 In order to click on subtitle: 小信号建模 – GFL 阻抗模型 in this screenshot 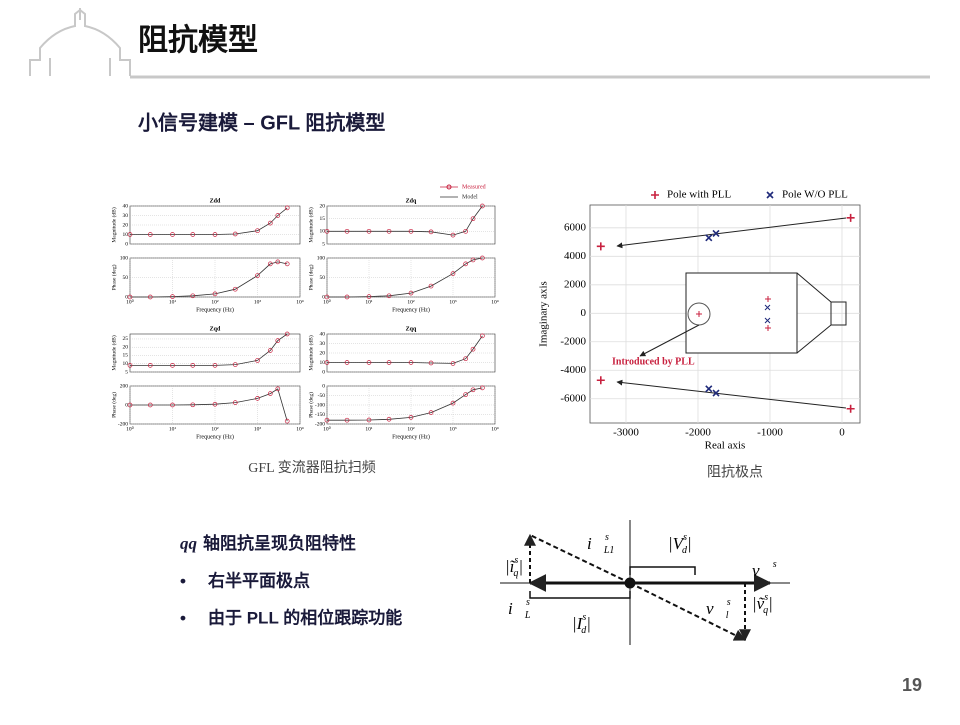, I will do `click(261, 122)`.